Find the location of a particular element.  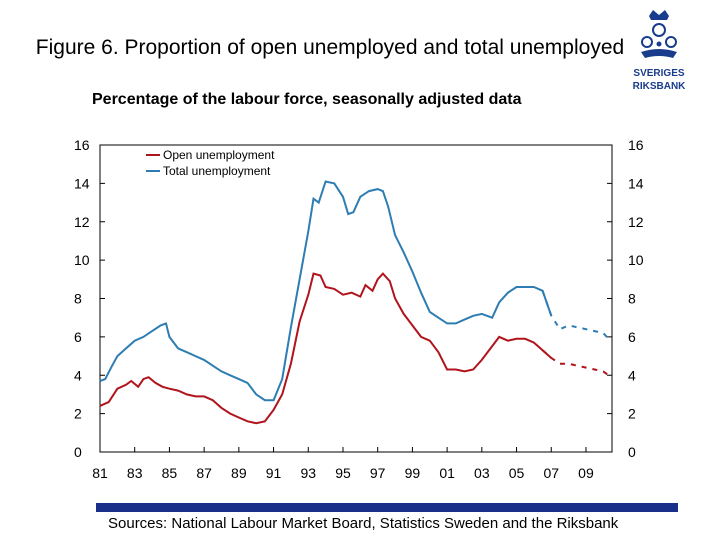

x-tick-label: 87 is located at coordinates (204, 473).